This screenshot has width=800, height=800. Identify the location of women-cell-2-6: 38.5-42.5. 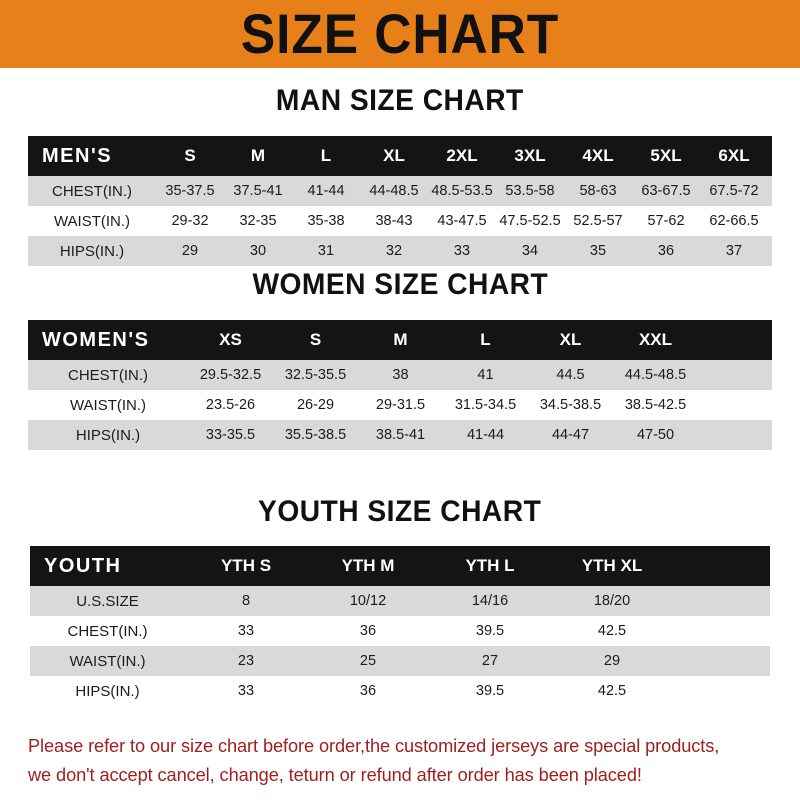
(655, 405).